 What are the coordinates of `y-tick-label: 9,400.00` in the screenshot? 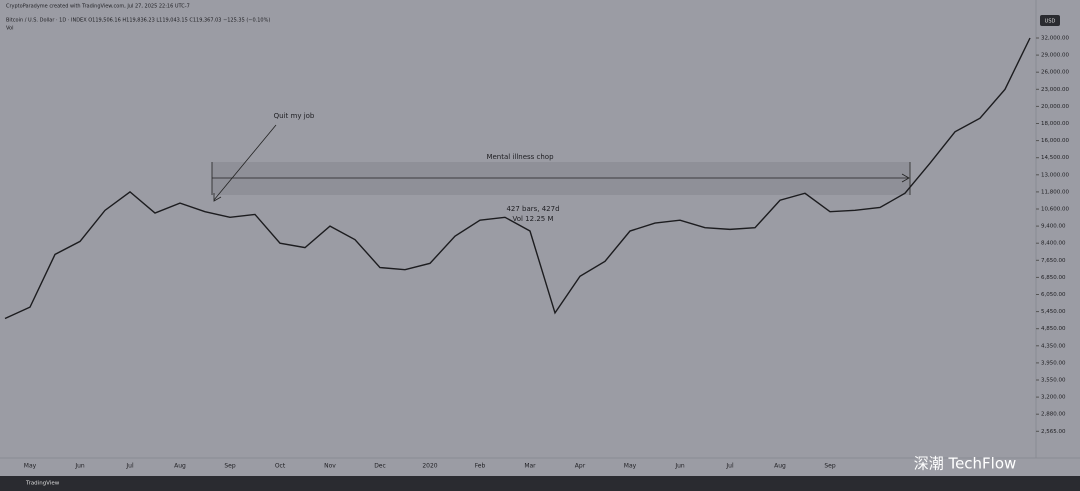 It's located at (1053, 227).